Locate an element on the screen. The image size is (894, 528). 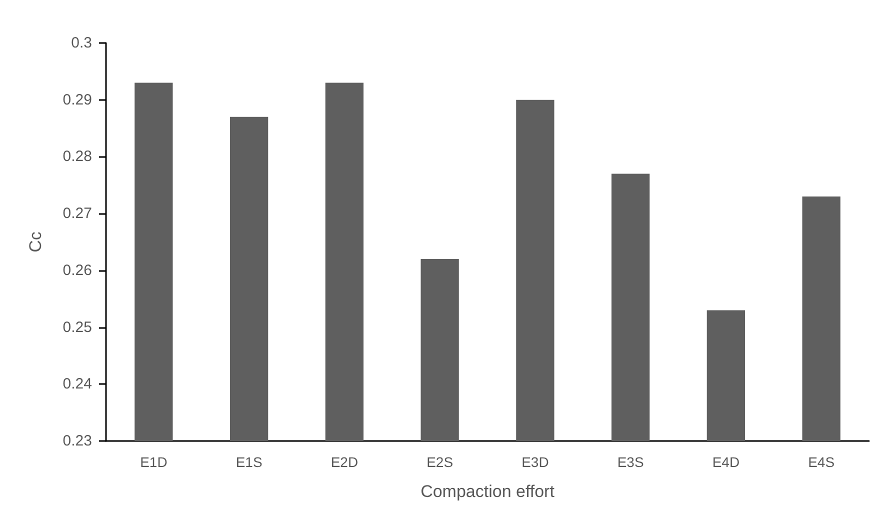
y-tick-label: 0.28 is located at coordinates (77, 157).